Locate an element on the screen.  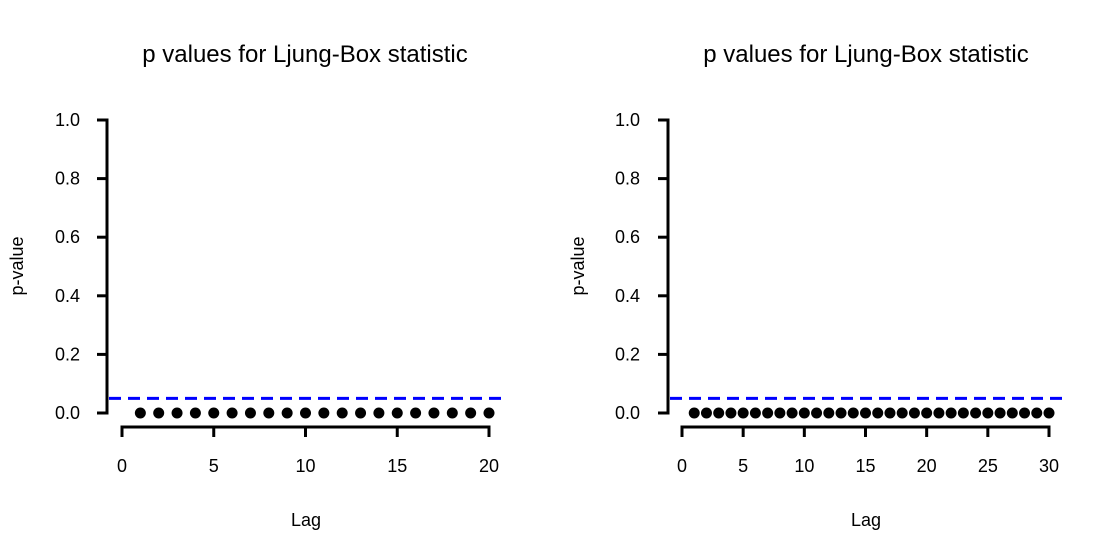
x-tick-label: 30 is located at coordinates (1049, 466).